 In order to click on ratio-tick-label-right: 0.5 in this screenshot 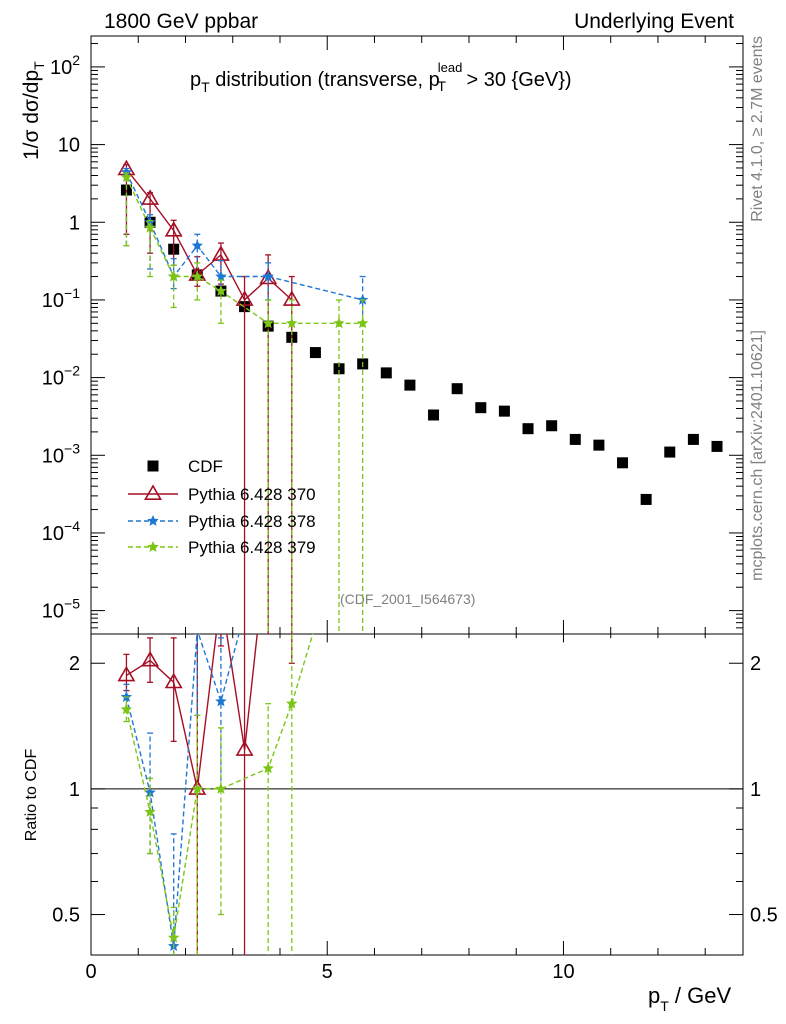, I will do `click(764, 916)`.